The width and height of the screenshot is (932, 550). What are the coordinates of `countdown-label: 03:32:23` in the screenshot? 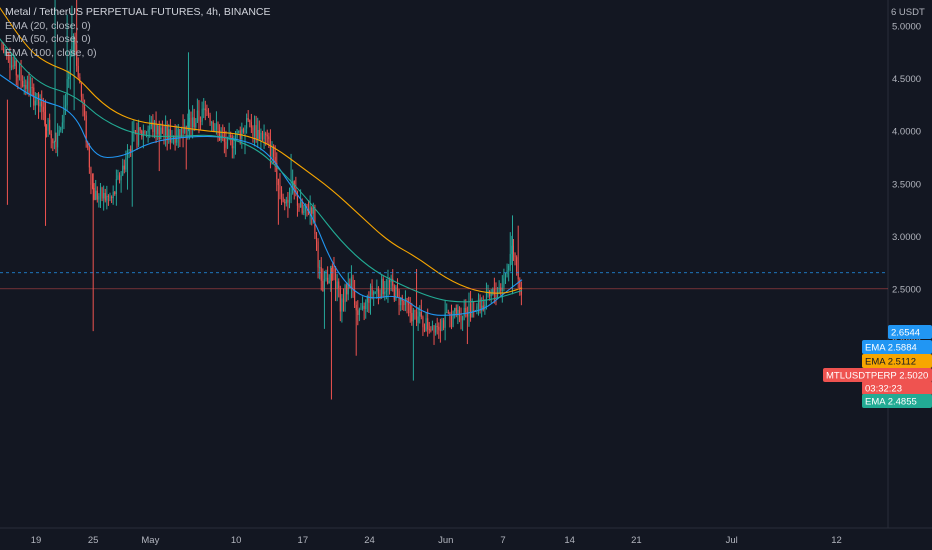 It's located at (883, 389).